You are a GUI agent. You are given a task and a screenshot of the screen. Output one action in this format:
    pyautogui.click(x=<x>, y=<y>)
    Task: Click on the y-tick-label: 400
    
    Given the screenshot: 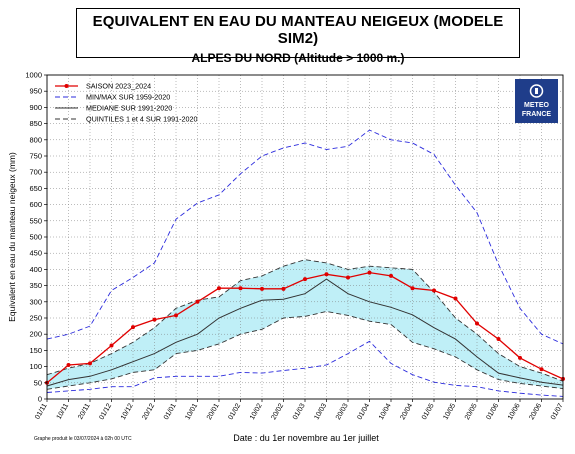 What is the action you would take?
    pyautogui.click(x=35, y=269)
    